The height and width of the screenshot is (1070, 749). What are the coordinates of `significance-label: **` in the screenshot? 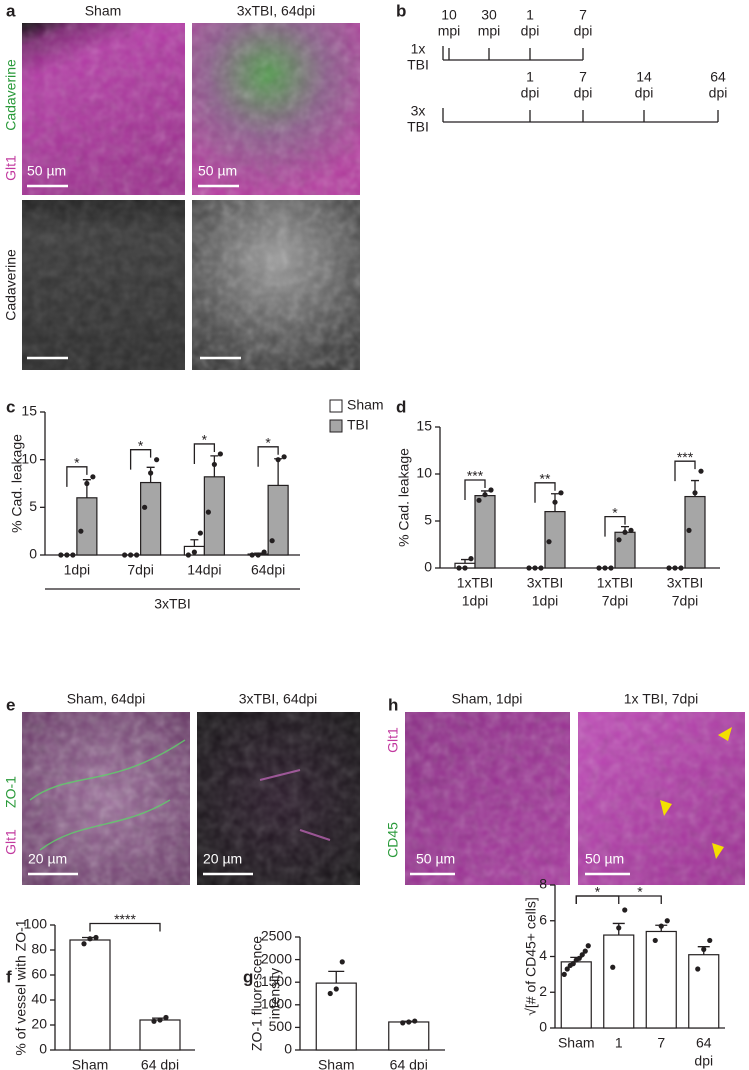 It's located at (545, 479).